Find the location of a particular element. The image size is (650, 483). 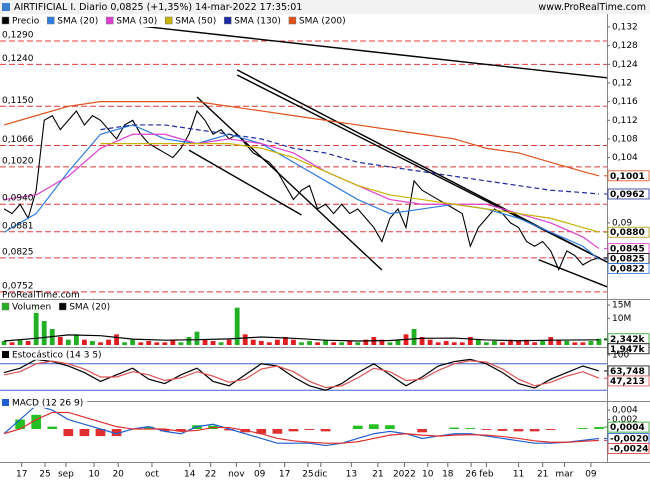

price-tag-label: 0,1001 is located at coordinates (627, 177).